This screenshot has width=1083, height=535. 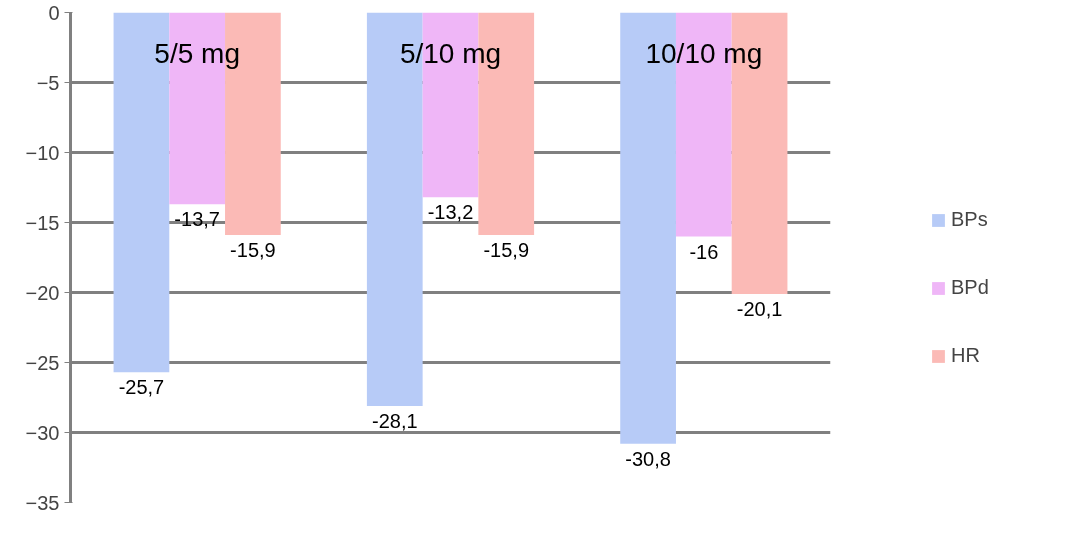 I want to click on x-tick-label: 5/10 mg, so click(x=450, y=53).